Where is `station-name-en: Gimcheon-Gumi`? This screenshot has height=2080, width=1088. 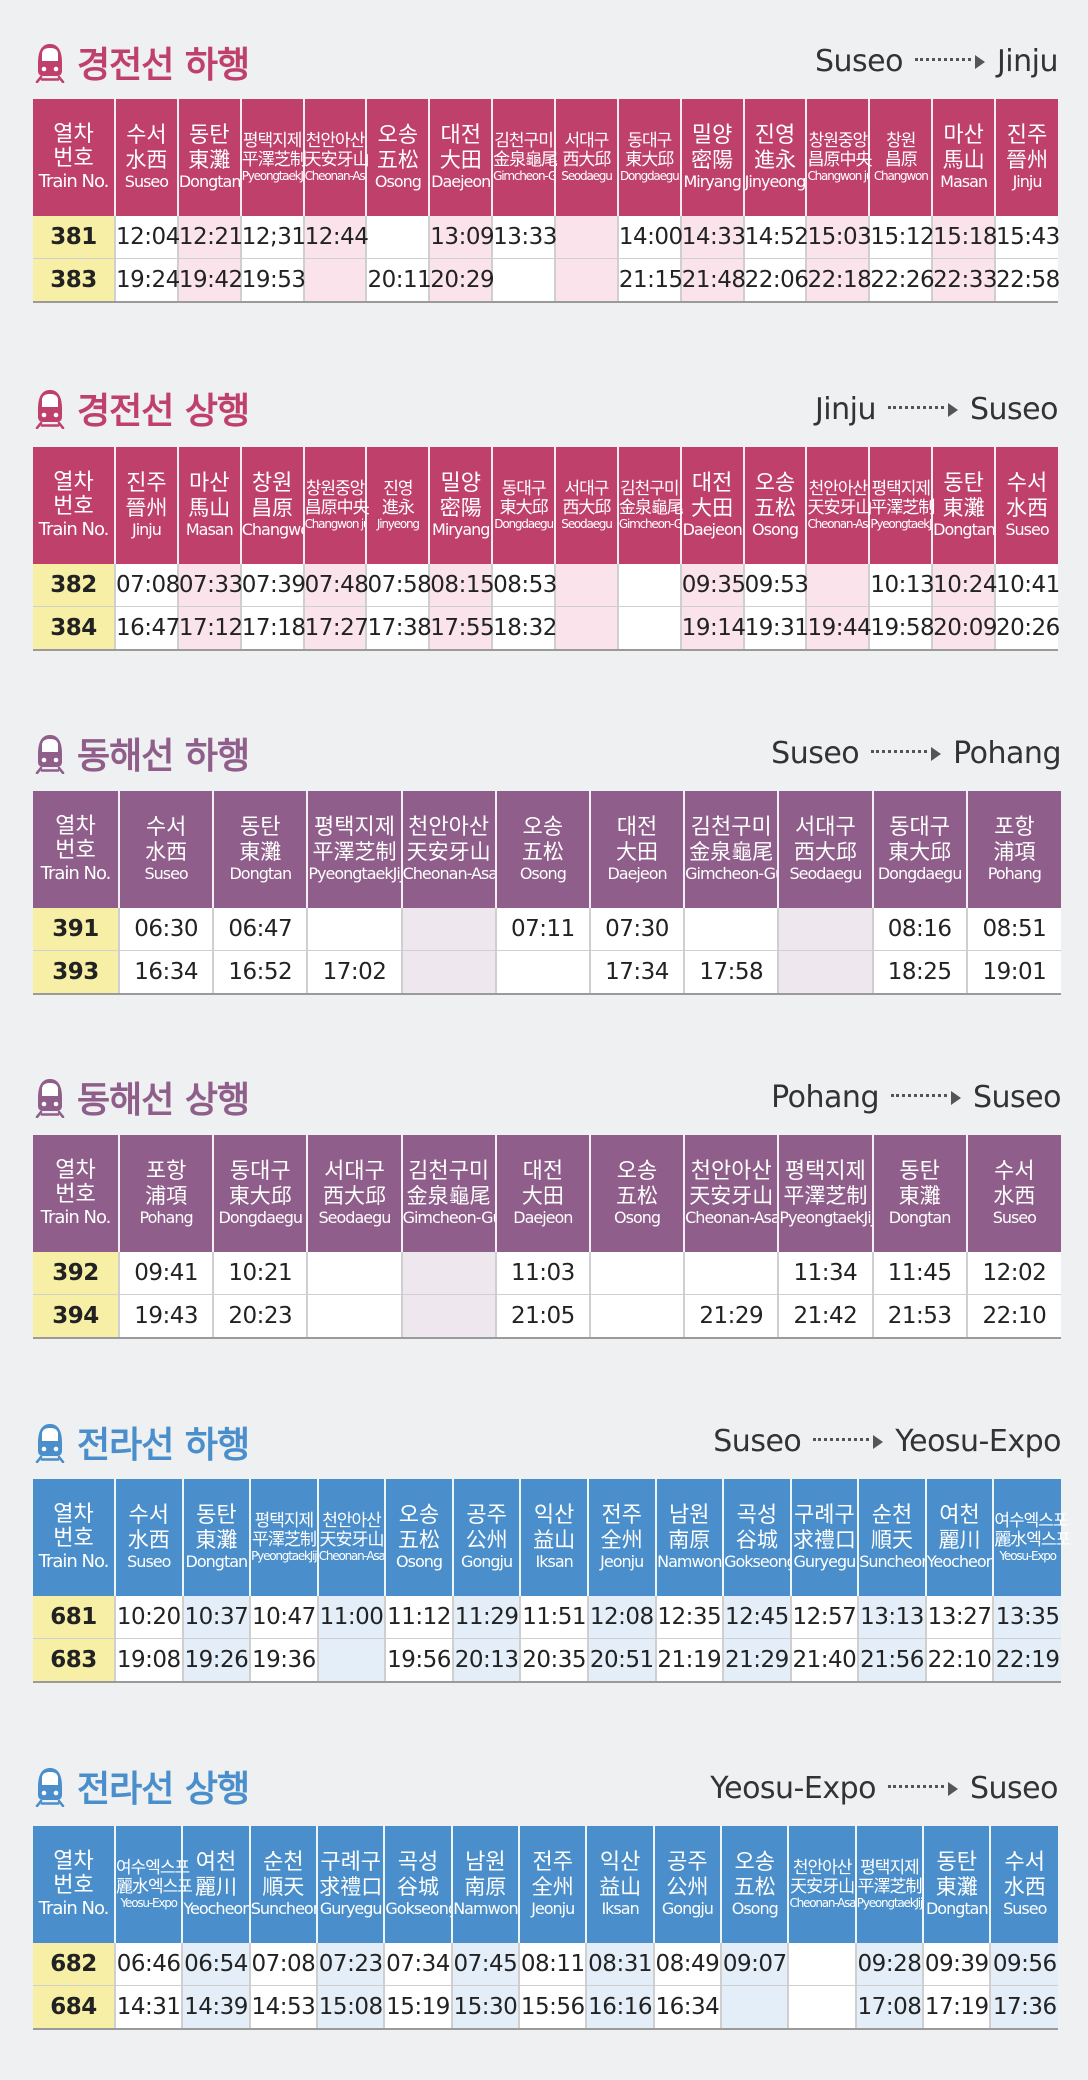 station-name-en: Gimcheon-Gumi is located at coordinates (731, 873).